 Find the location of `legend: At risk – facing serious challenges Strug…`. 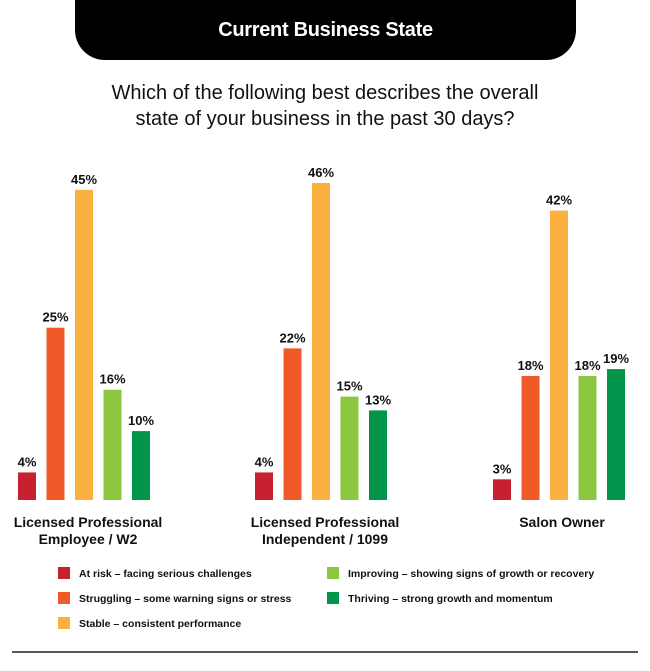

legend: At risk – facing serious challenges Strug… is located at coordinates (326, 598).